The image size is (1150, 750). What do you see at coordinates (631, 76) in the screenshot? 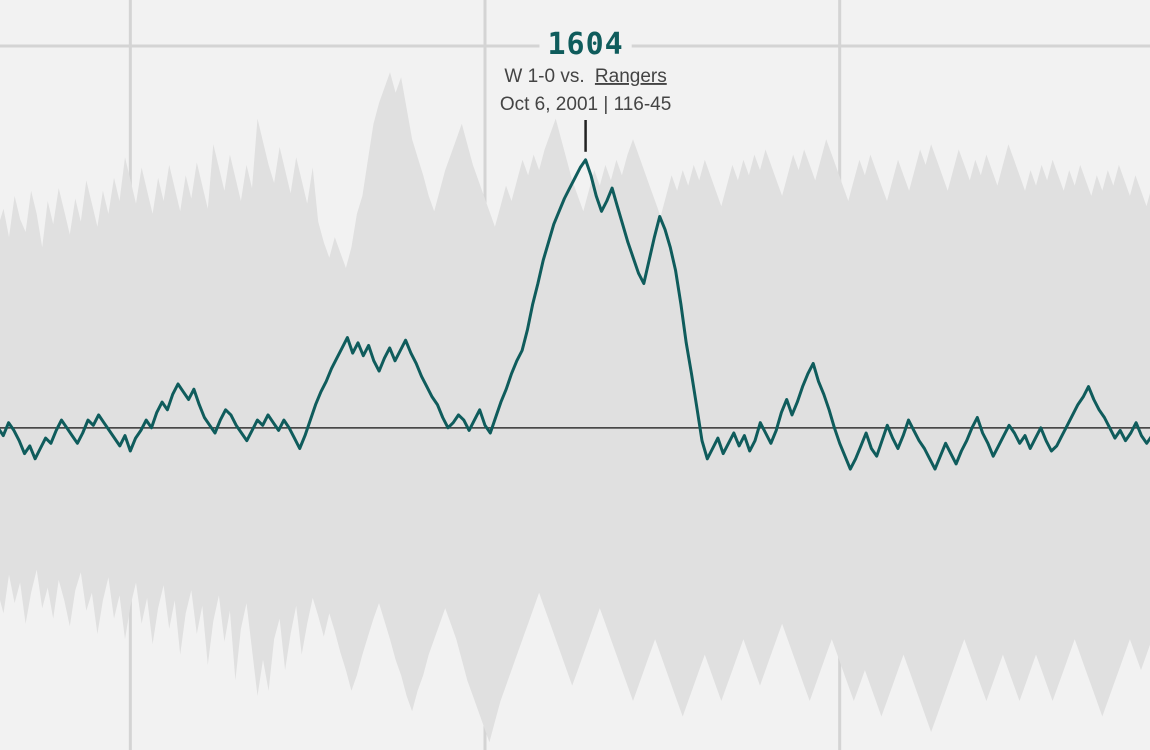
I see `peak-opponent-link: Rangers` at bounding box center [631, 76].